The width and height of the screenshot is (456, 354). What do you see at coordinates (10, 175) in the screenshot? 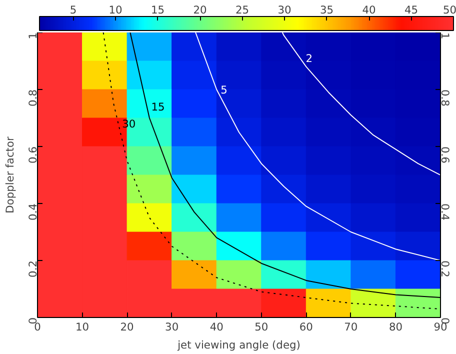
I see `y-axis-title: Doppler factor` at bounding box center [10, 175].